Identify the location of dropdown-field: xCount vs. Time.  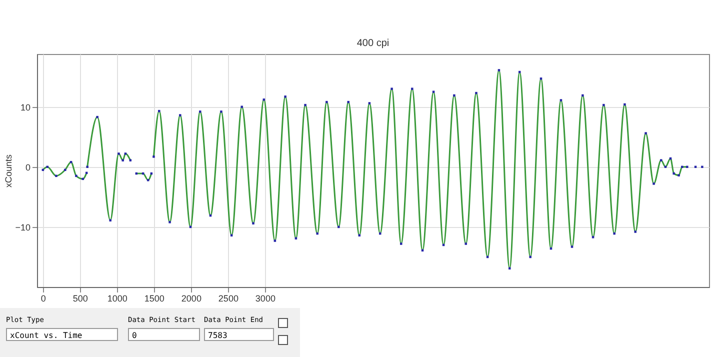
(62, 334).